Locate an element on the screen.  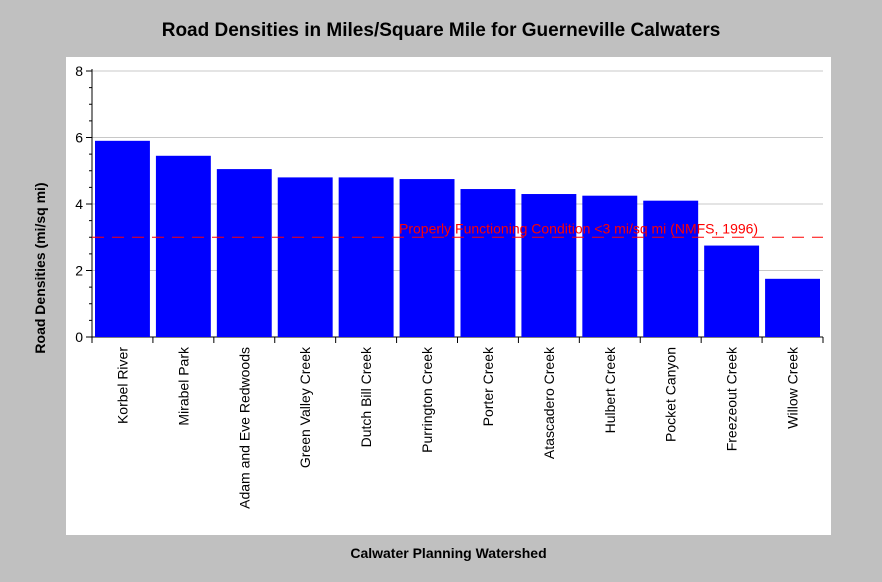
y-tick-label: 2 is located at coordinates (79, 271).